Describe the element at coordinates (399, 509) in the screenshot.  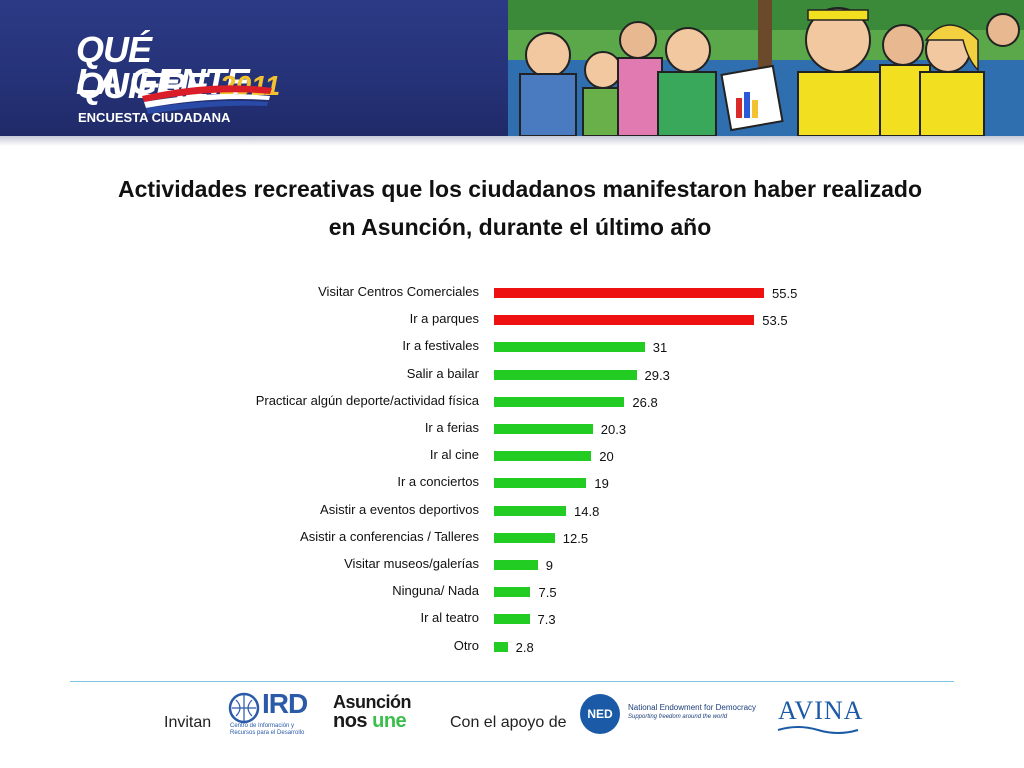
I see `category-label: Asistir a eventos deportivos` at that location.